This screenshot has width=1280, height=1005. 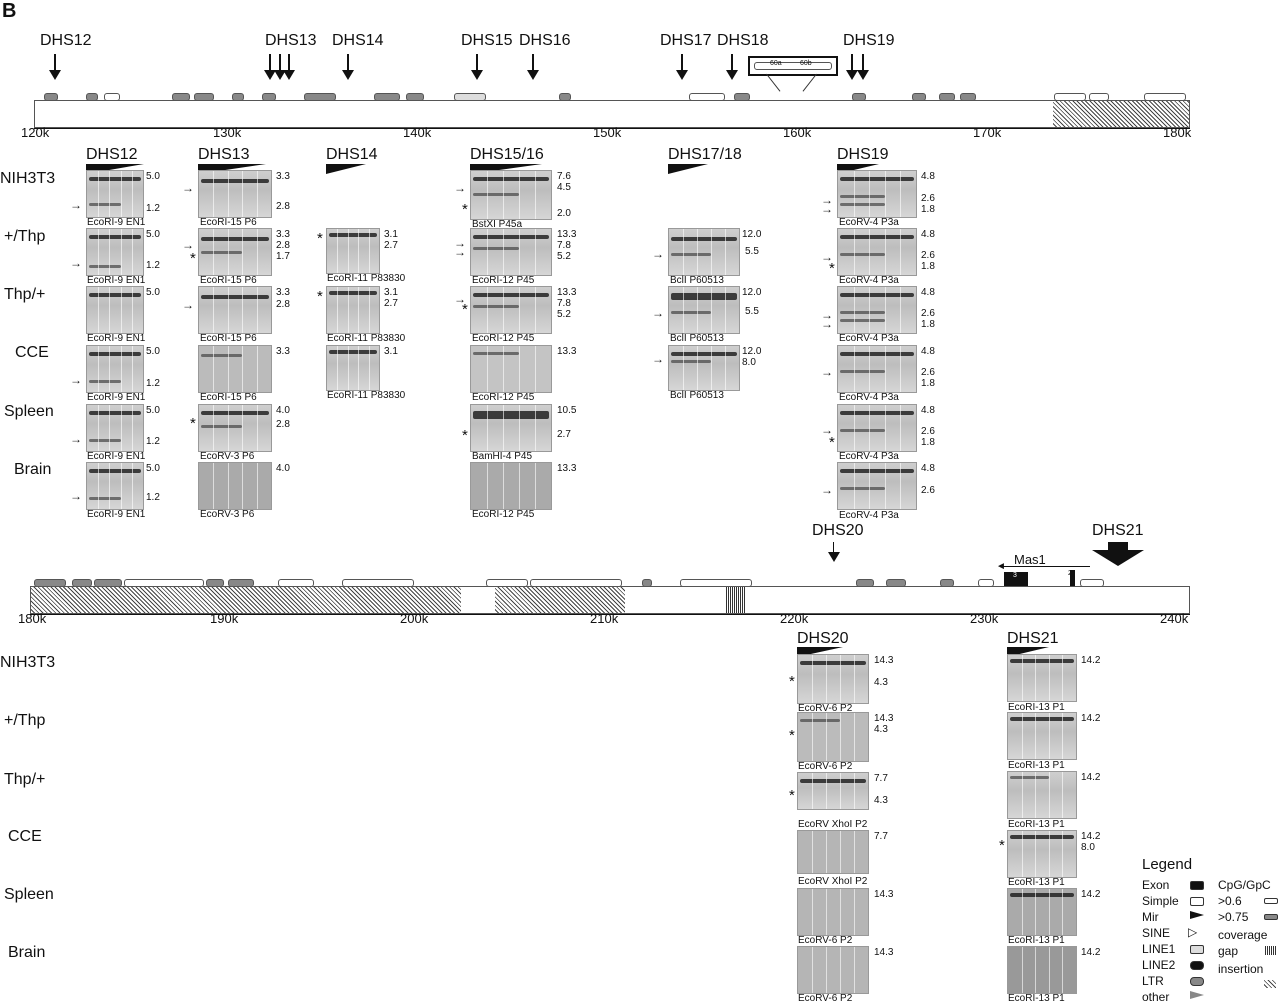 I want to click on fragment-size: 12.0, so click(x=752, y=292).